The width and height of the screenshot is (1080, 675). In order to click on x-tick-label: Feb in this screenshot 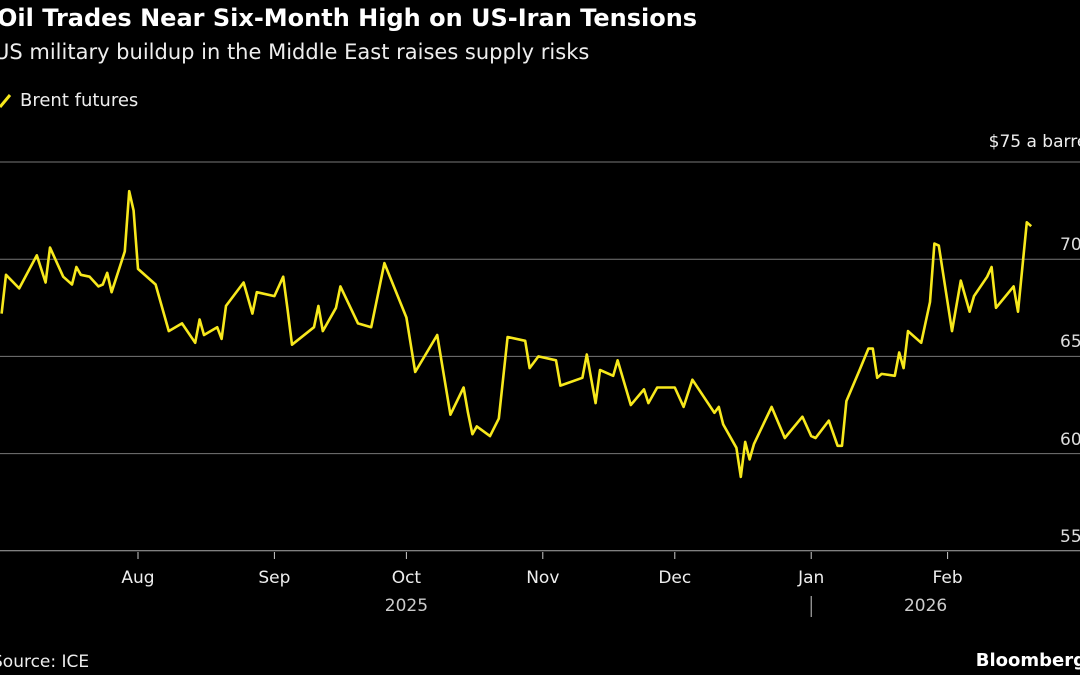, I will do `click(947, 578)`.